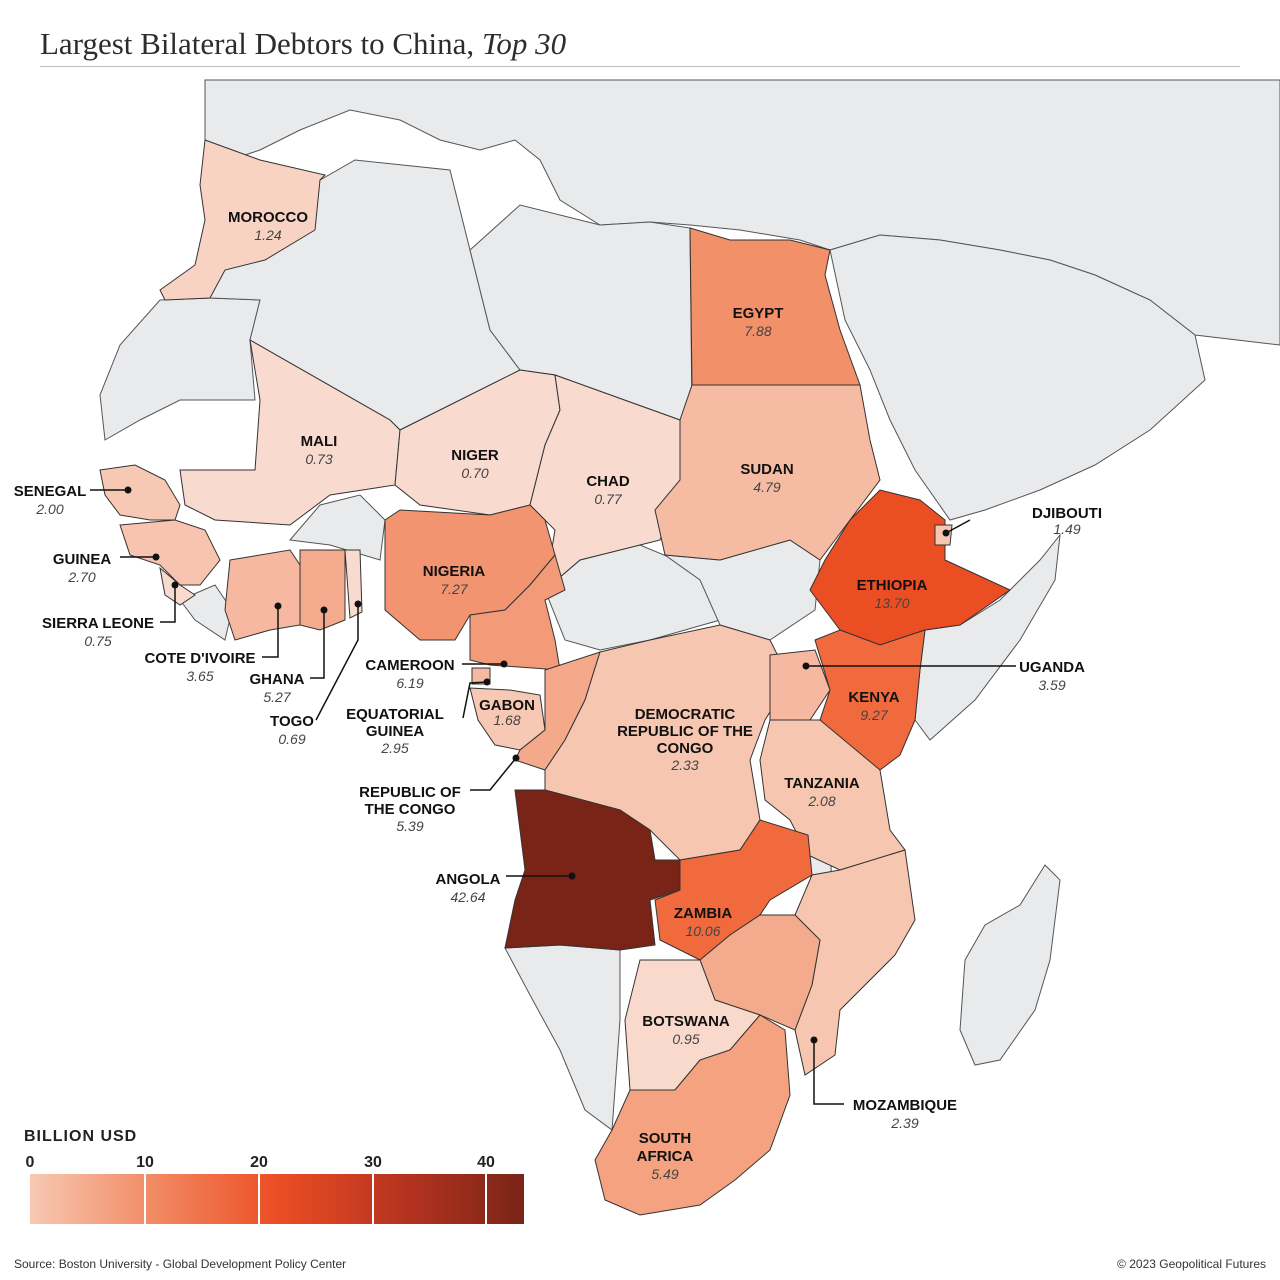 This screenshot has height=1280, width=1280. I want to click on label-senegal-value: 2.00, so click(49, 509).